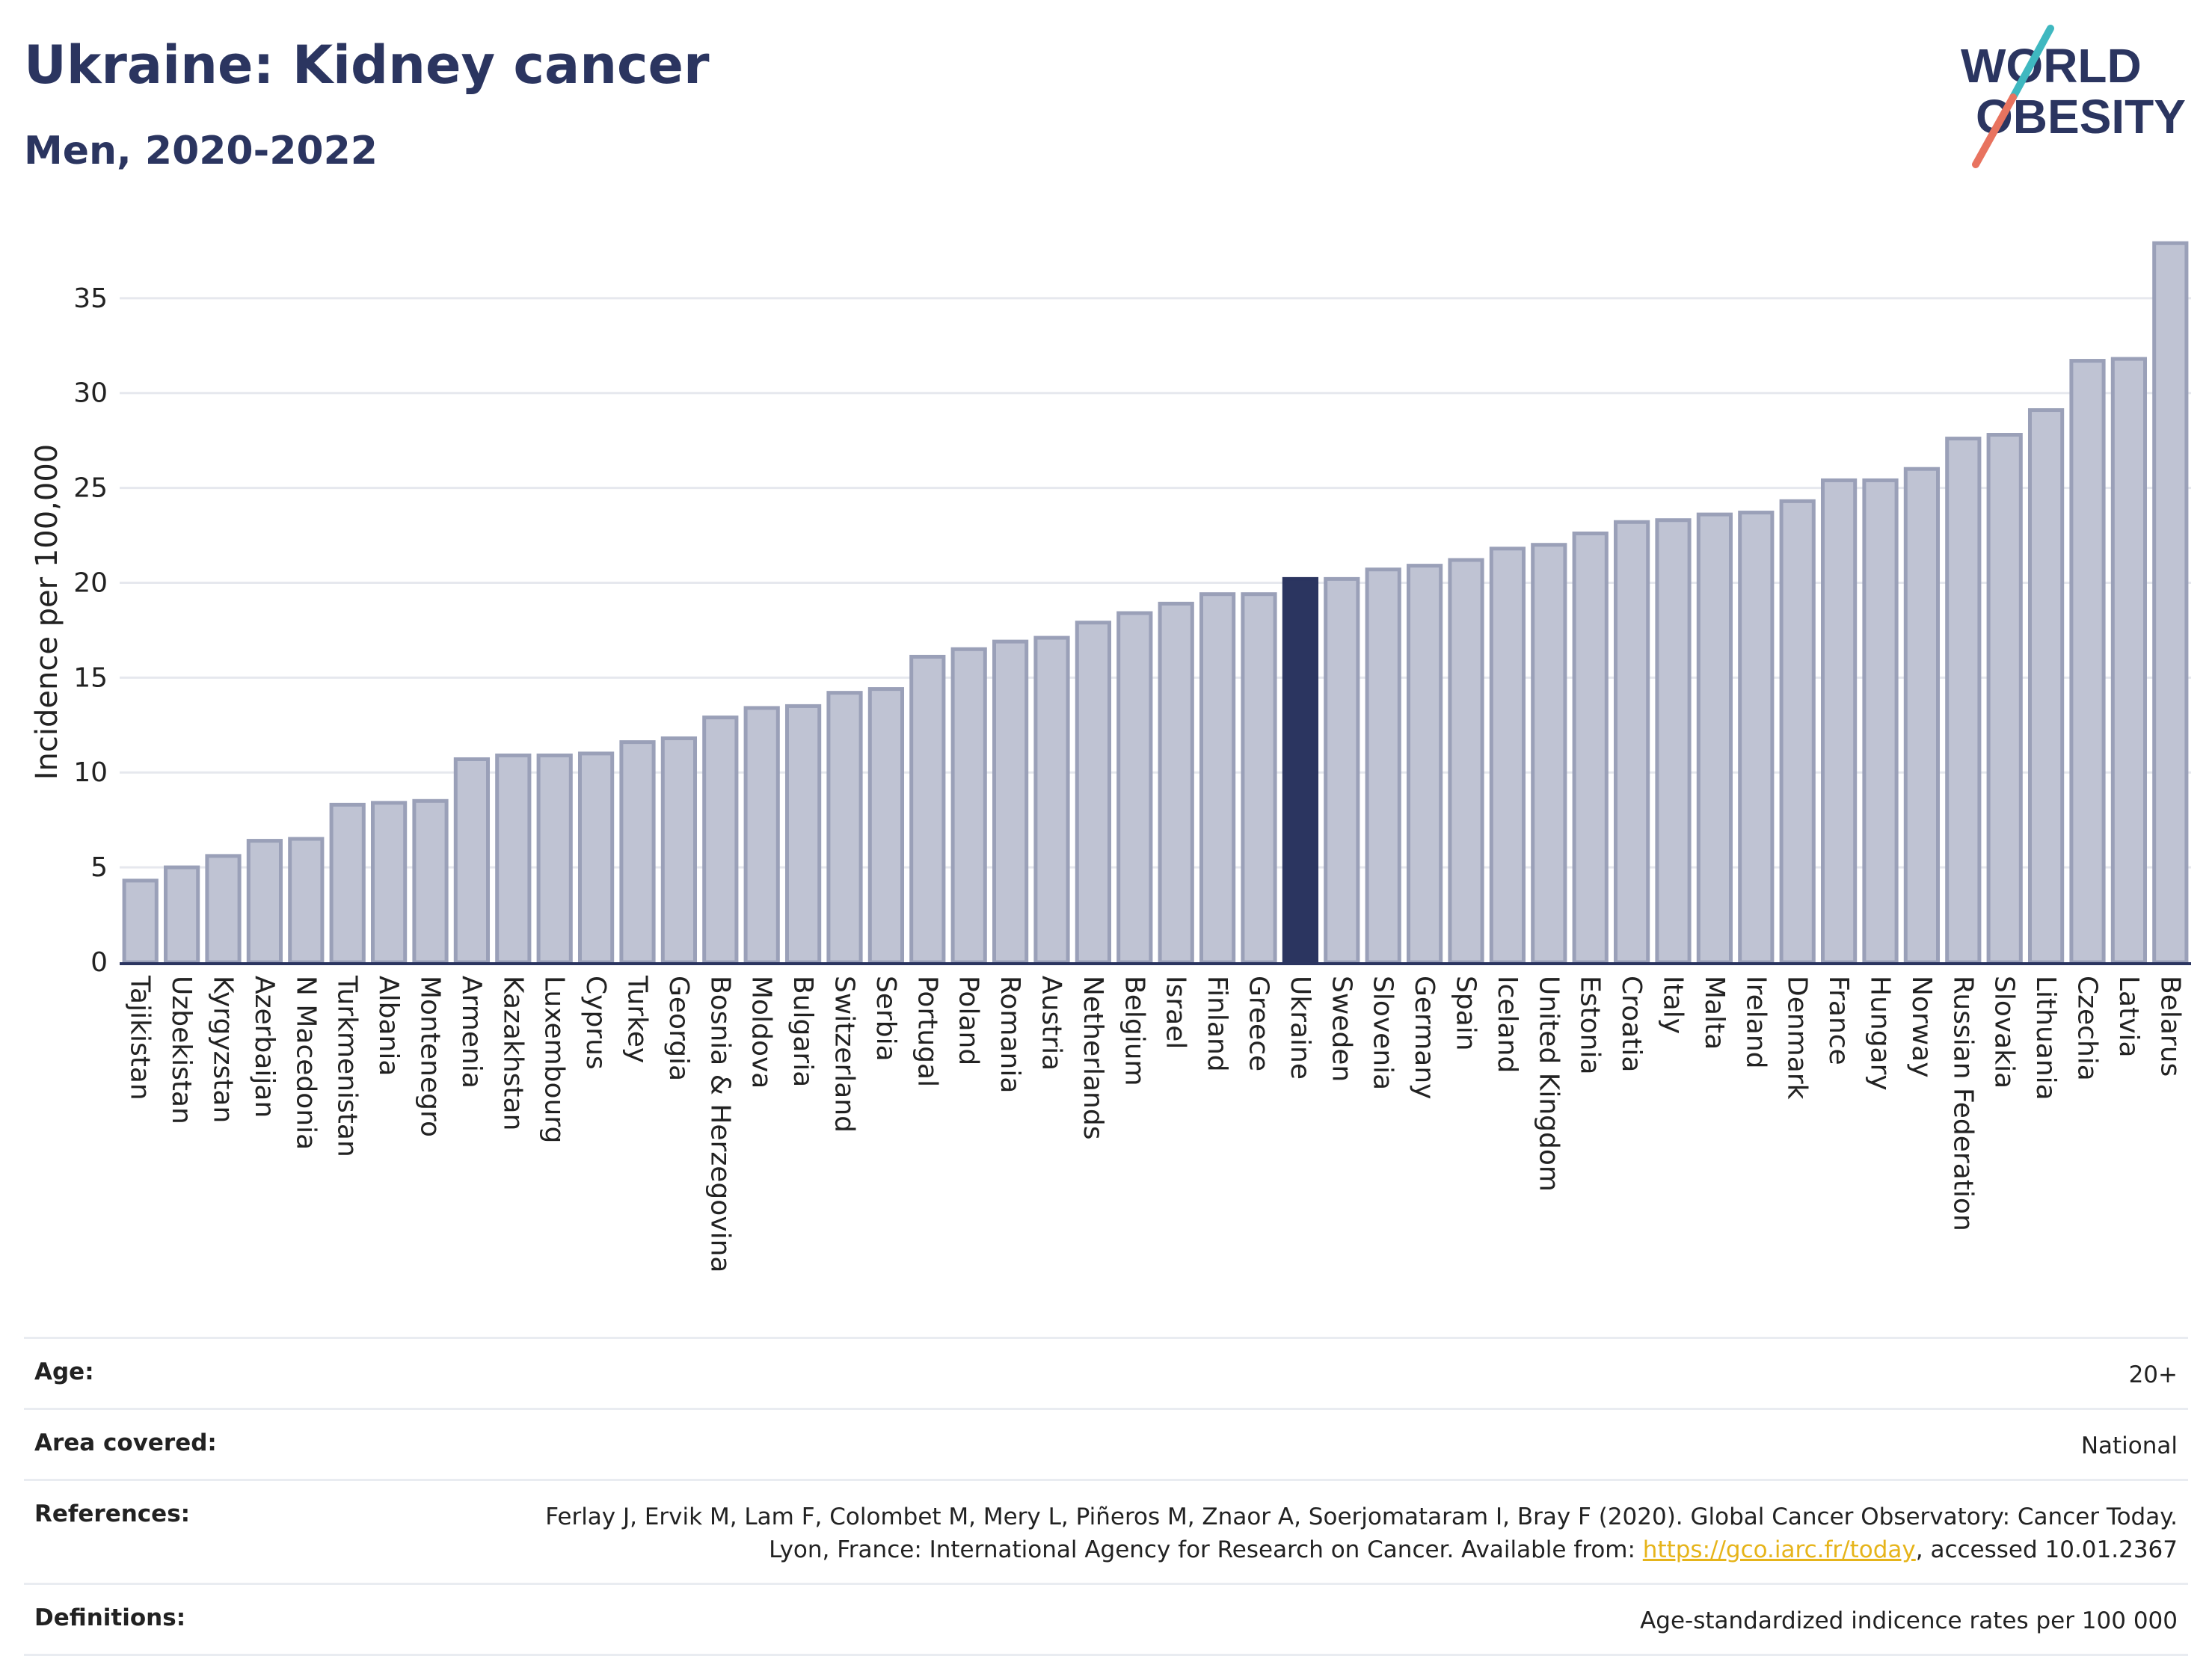 Image resolution: width=2212 pixels, height=1656 pixels. What do you see at coordinates (1921, 1027) in the screenshot?
I see `x-tick-label: Norway` at bounding box center [1921, 1027].